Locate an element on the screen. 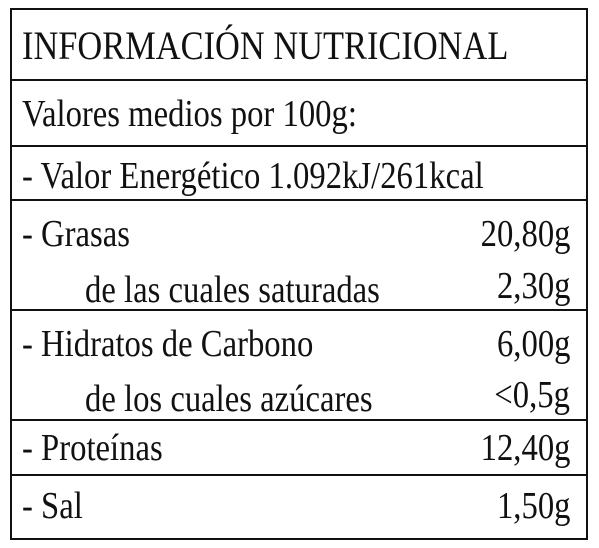  nutrient-label: - Hidratos de Carbono is located at coordinates (168, 344).